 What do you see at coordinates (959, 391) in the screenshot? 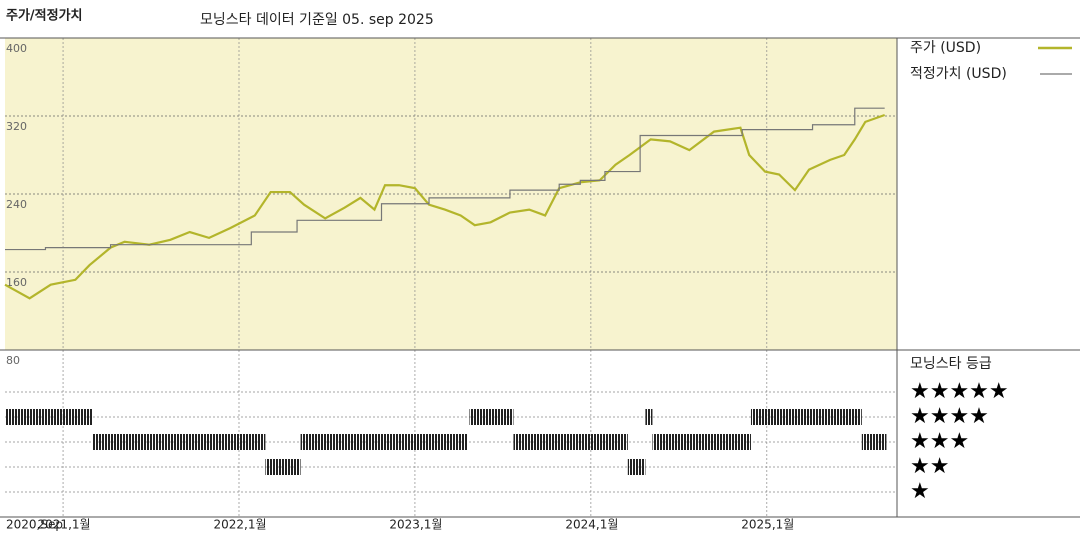
I see `rating-row-label: ★★★★★` at bounding box center [959, 391].